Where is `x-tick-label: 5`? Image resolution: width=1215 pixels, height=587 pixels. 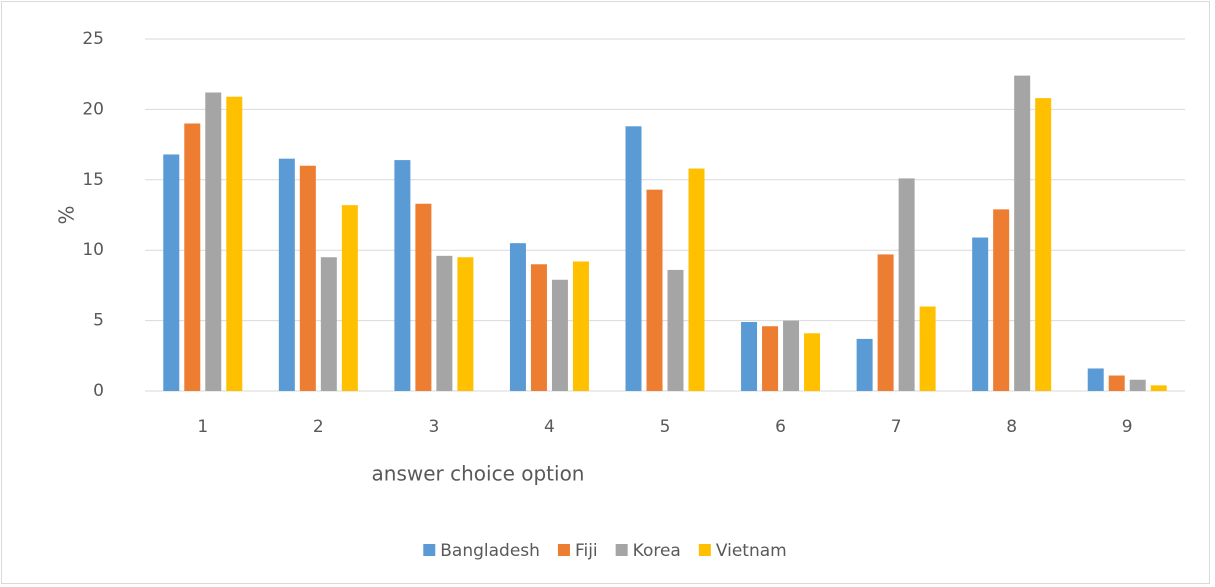 x-tick-label: 5 is located at coordinates (665, 427).